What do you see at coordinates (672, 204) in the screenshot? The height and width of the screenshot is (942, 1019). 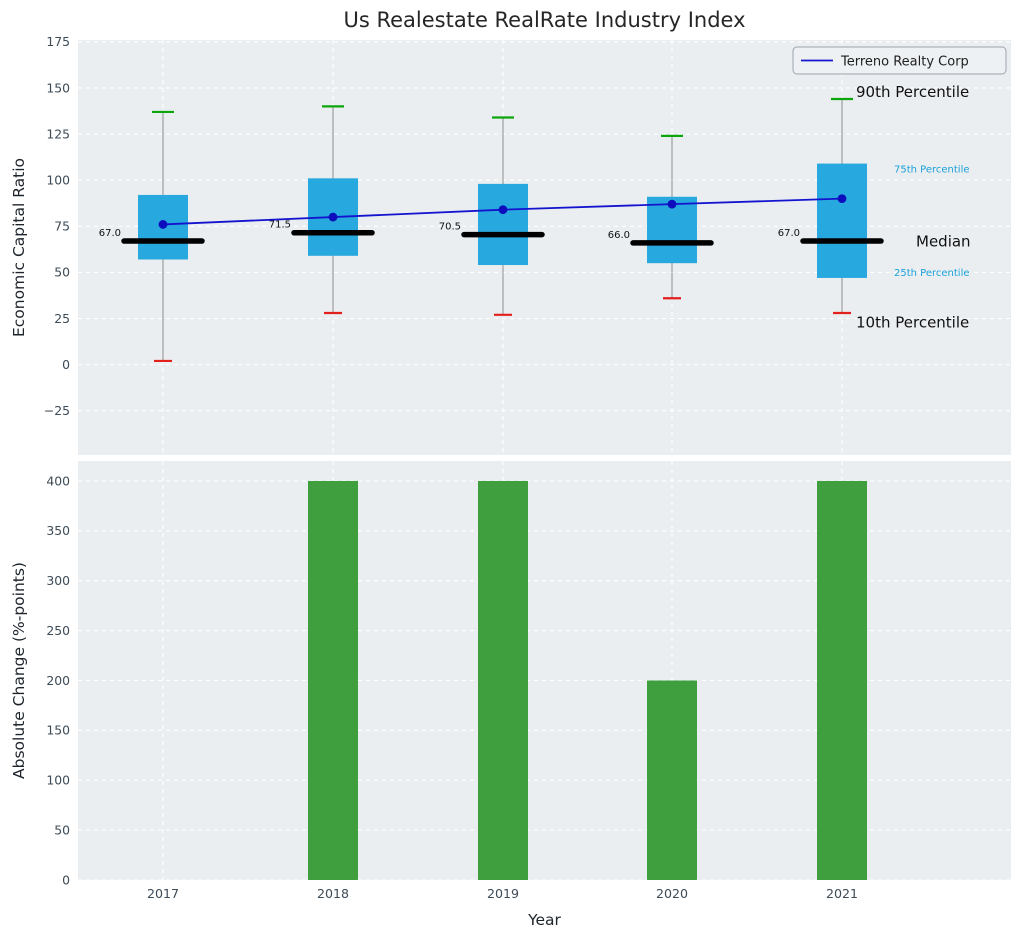 I see `terreno-realty-dot-2020` at bounding box center [672, 204].